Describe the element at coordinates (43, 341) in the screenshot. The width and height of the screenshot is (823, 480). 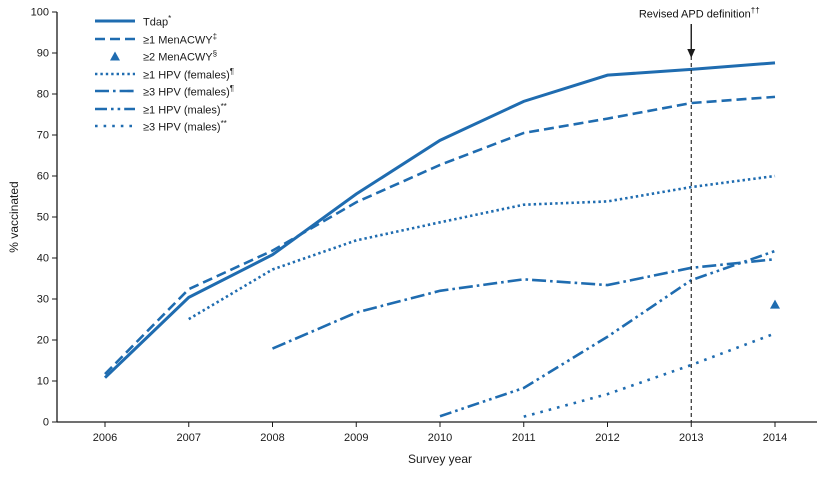
I see `y-tick-label: 20` at that location.